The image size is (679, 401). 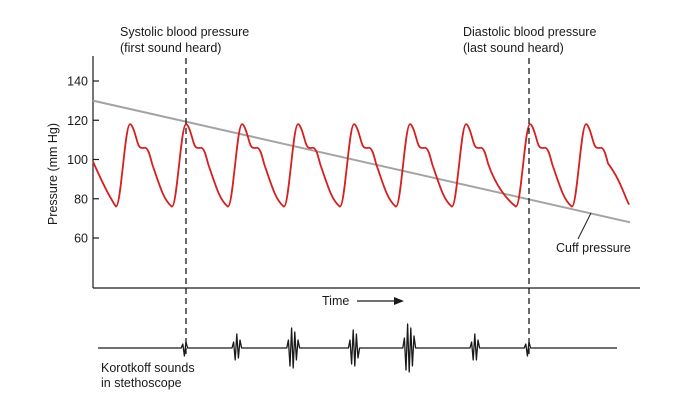 What do you see at coordinates (513, 48) in the screenshot?
I see `diastolic-annotation-line2: (last sound heard)` at bounding box center [513, 48].